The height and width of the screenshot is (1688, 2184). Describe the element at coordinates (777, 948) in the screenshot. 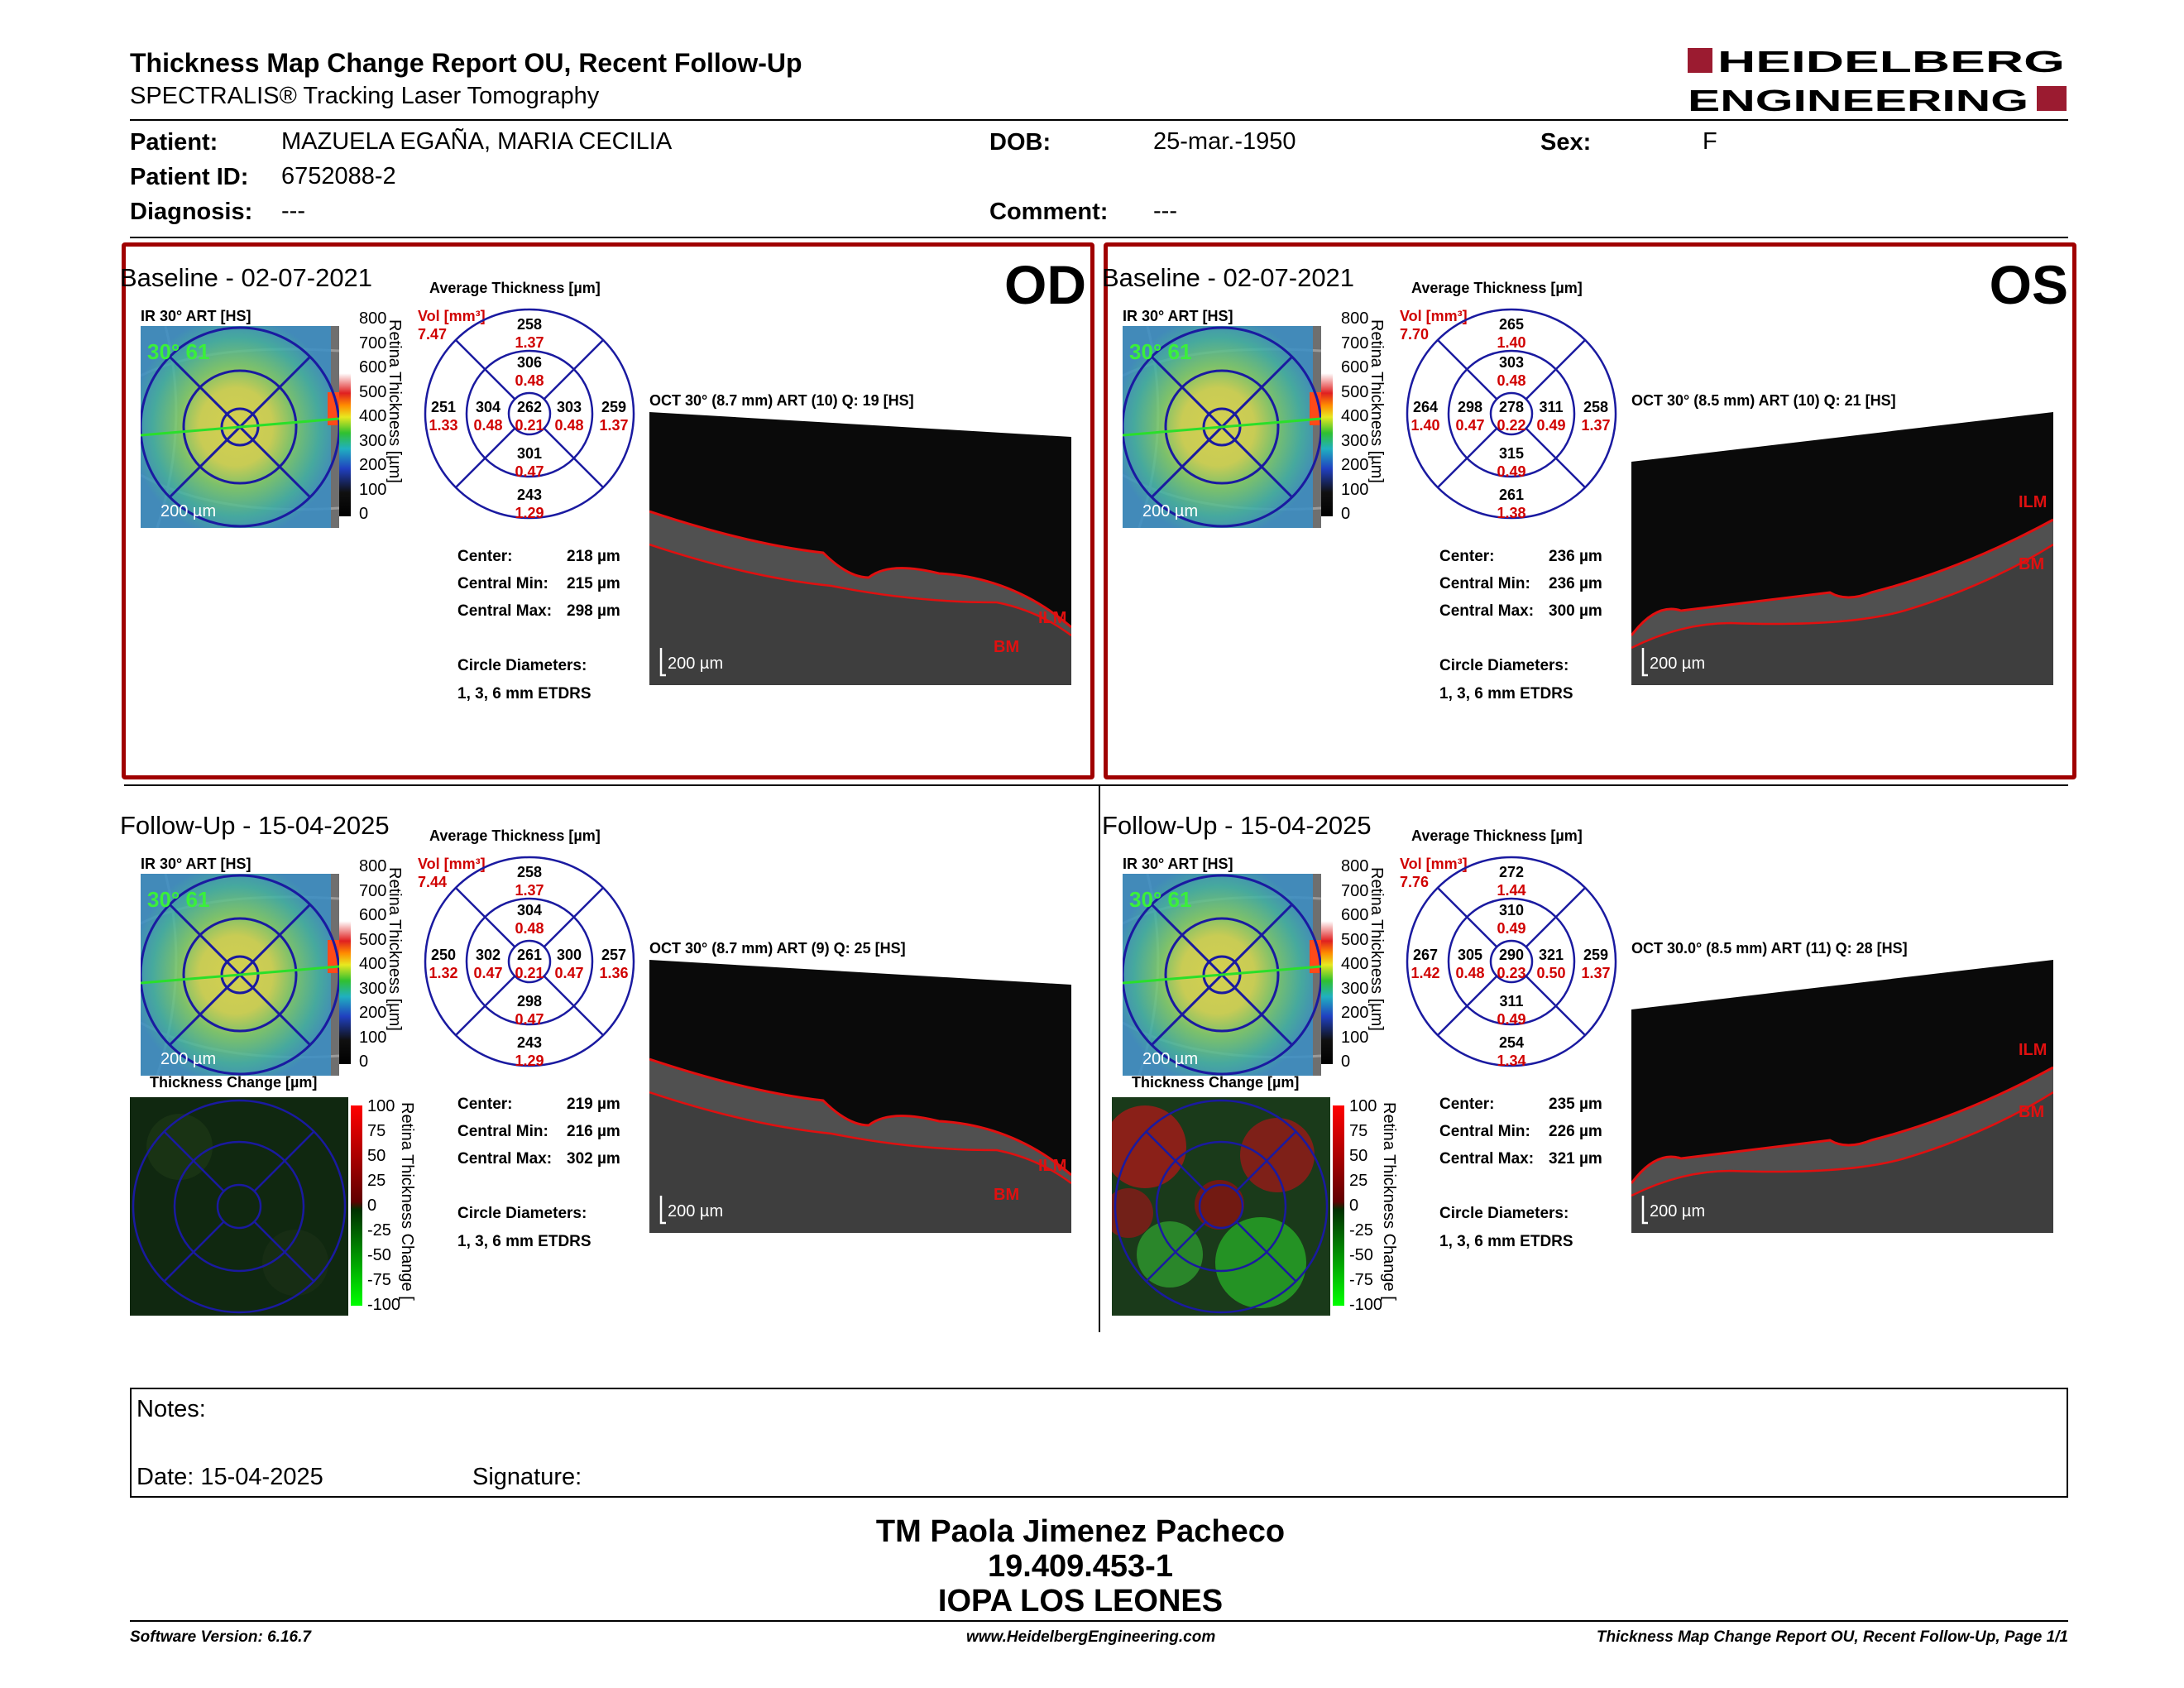

I see `oct-label: OCT 30° (8.7 mm) ART (9) Q: 25 [HS]` at that location.